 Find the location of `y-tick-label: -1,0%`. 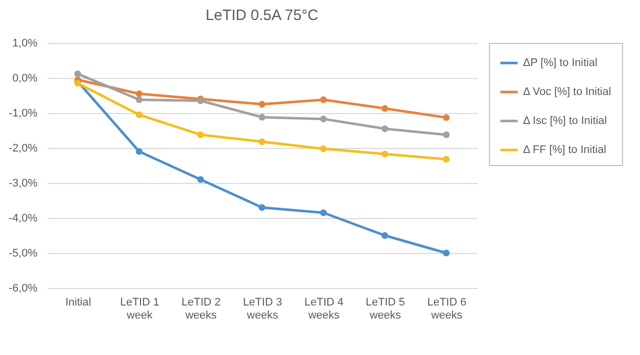

y-tick-label: -1,0% is located at coordinates (23, 114).